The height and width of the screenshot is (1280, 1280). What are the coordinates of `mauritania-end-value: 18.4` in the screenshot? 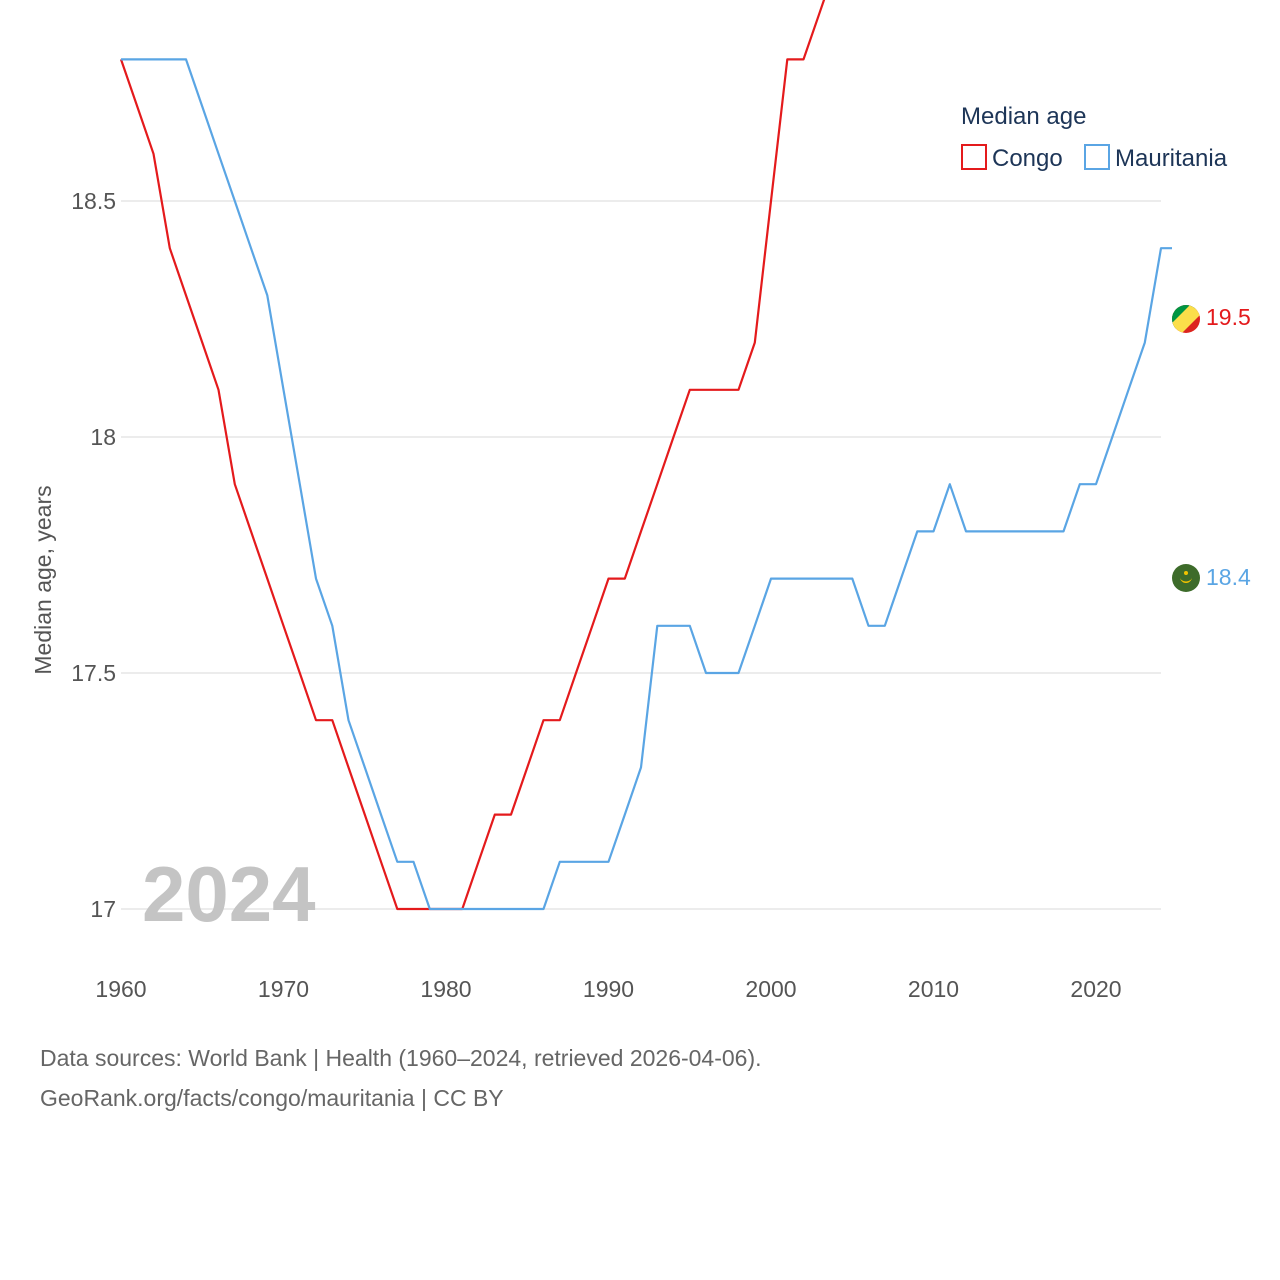 It's located at (1228, 577).